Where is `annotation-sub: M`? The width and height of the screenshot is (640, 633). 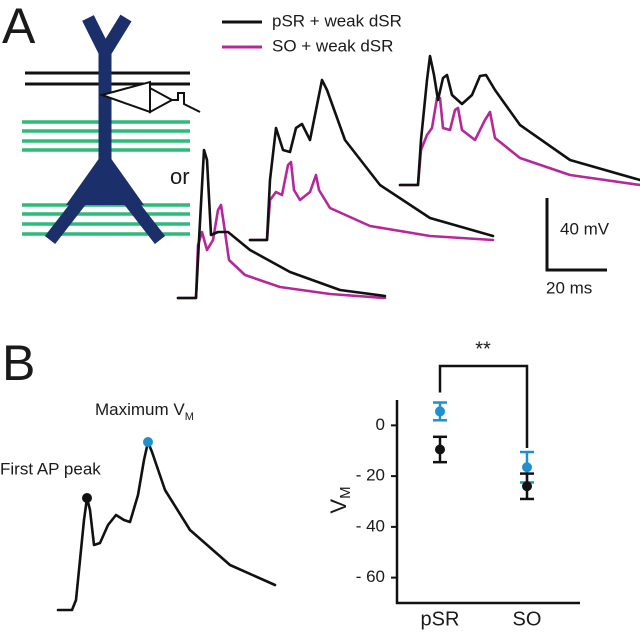 annotation-sub: M is located at coordinates (189, 417).